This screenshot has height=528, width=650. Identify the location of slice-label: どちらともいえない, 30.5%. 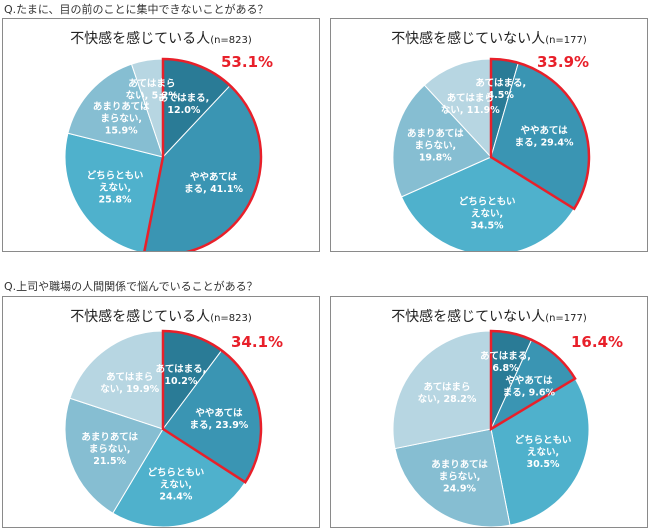
(543, 452).